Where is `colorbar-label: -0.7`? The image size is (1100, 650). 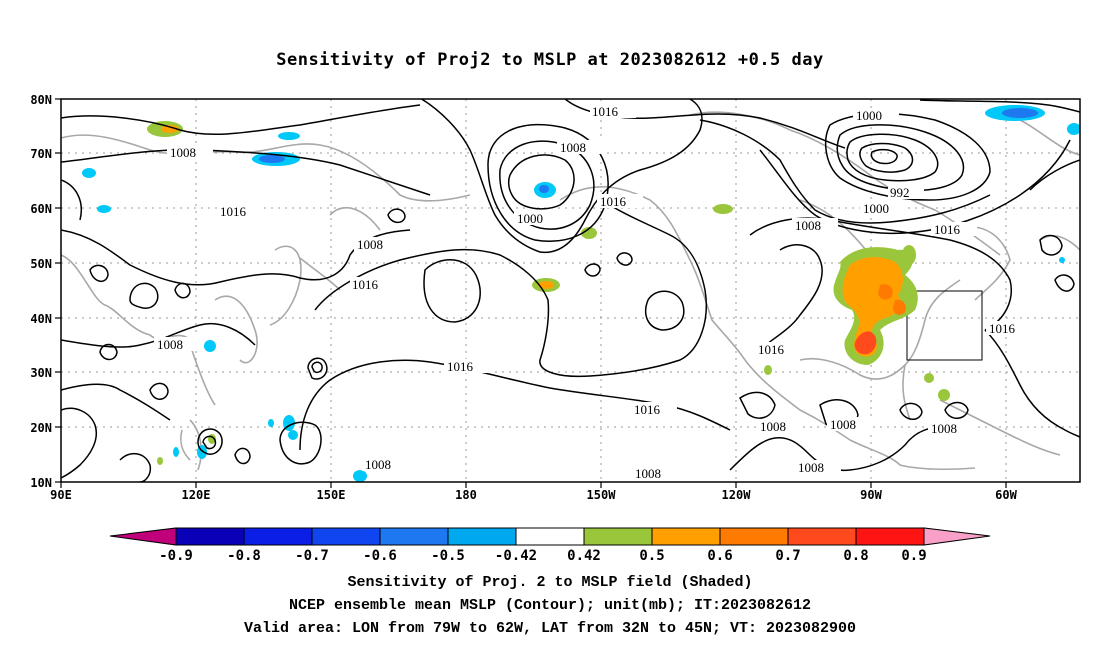
colorbar-label: -0.7 is located at coordinates (312, 556).